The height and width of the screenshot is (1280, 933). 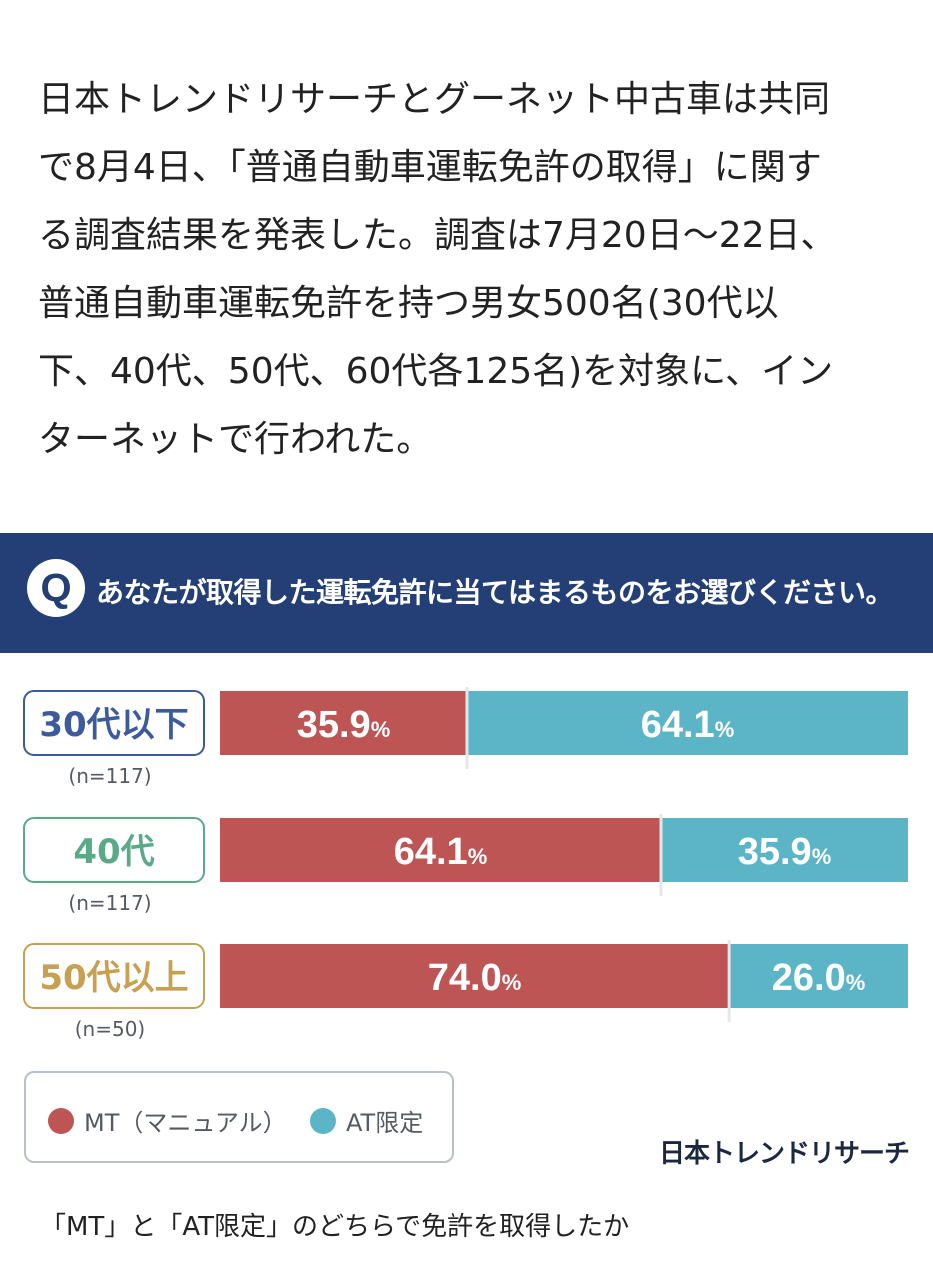 I want to click on legend-item-at: AT限定, so click(x=366, y=1120).